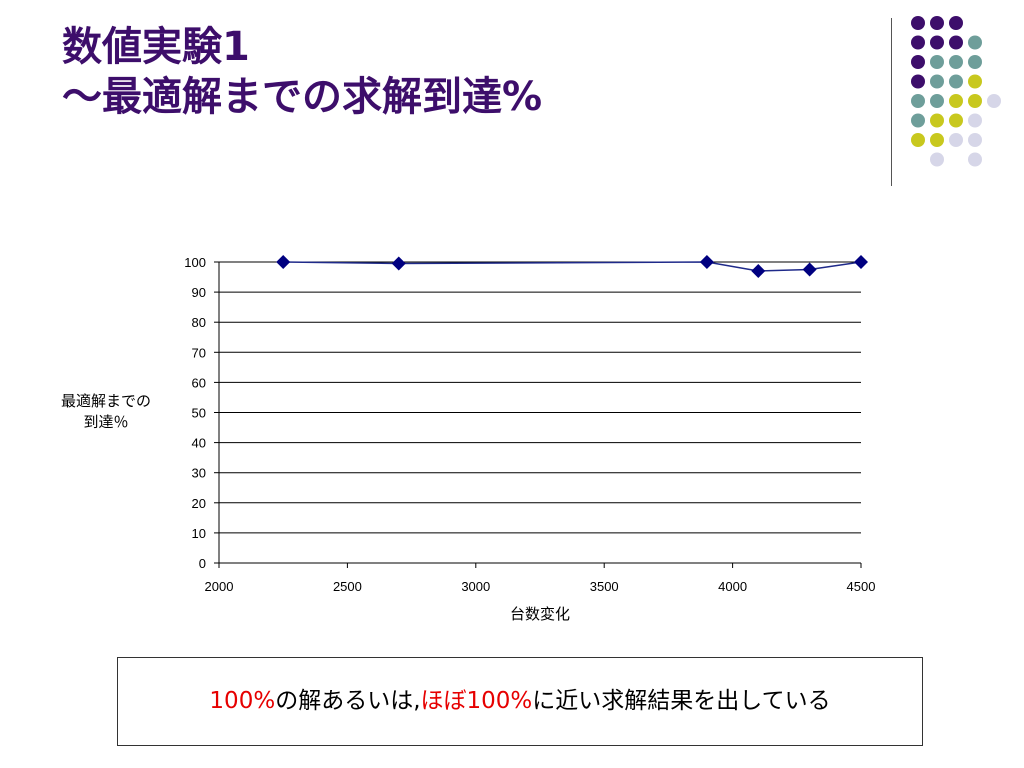 The image size is (1024, 768). What do you see at coordinates (199, 473) in the screenshot?
I see `y-tick-label: 30` at bounding box center [199, 473].